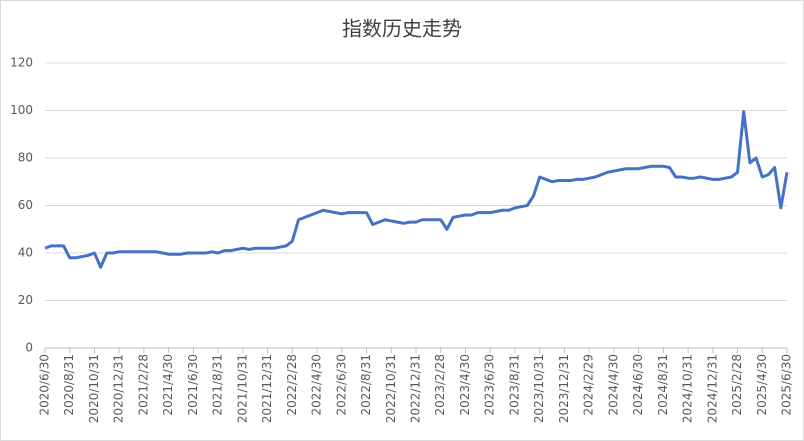 This screenshot has width=804, height=441. I want to click on x-tick-label: 2020/6/30, so click(45, 385).